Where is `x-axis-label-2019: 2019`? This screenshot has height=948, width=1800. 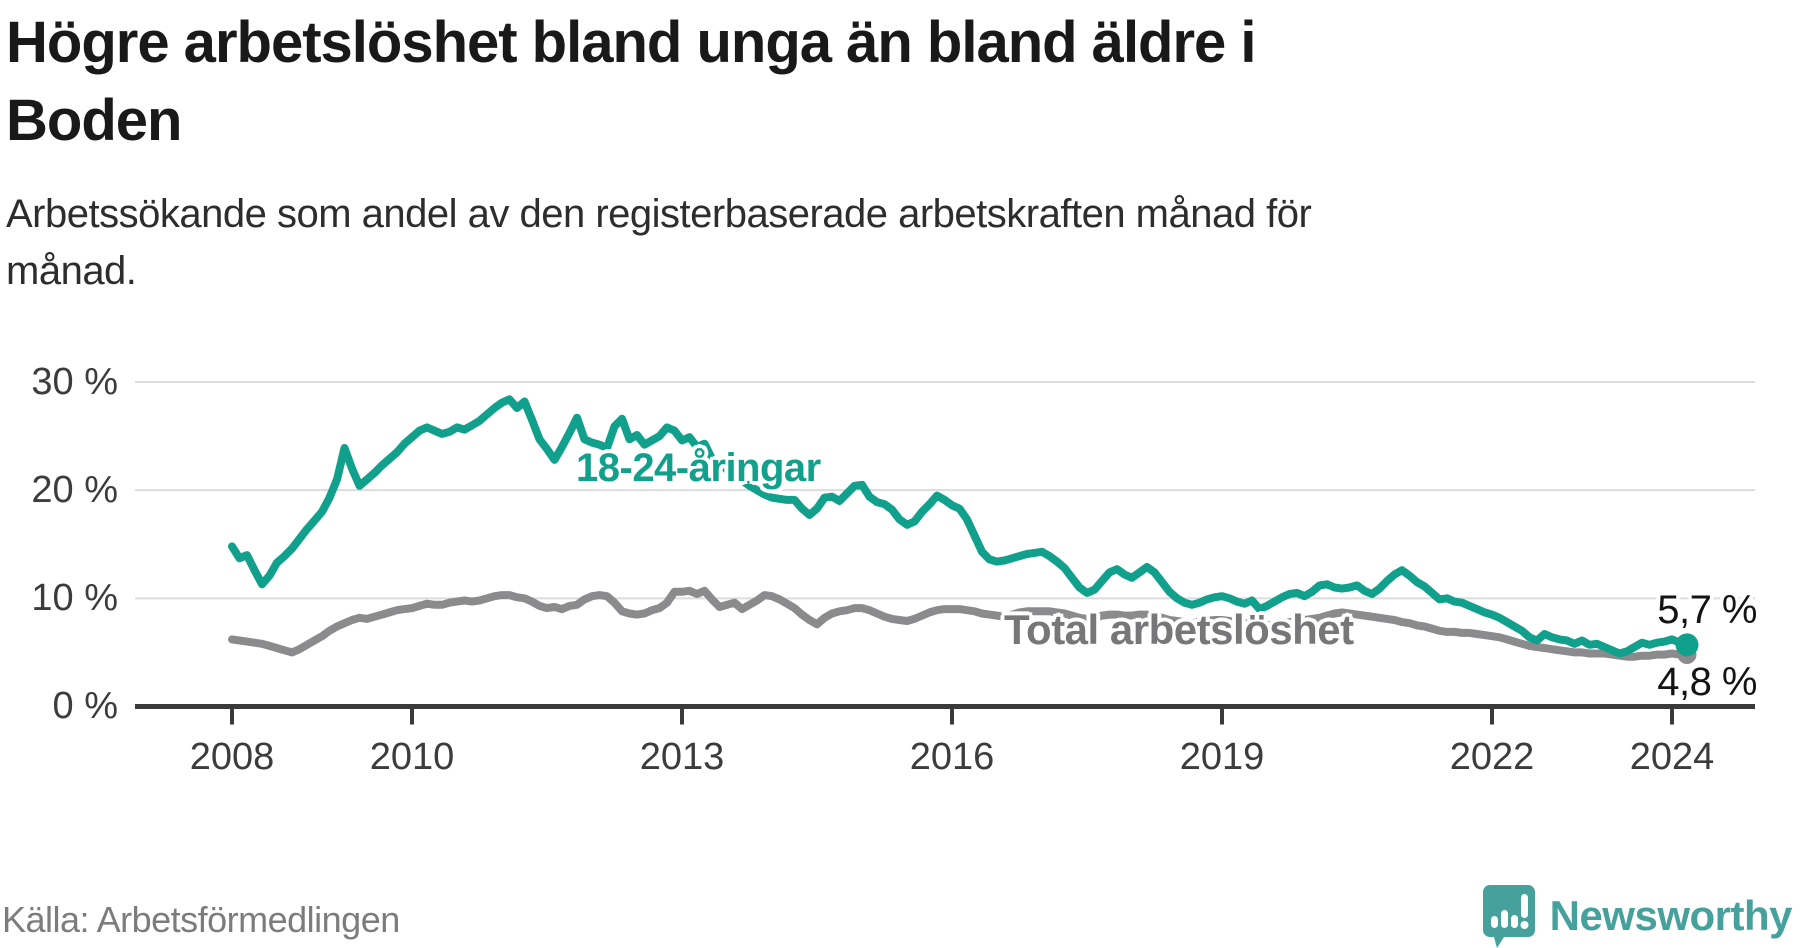 x-axis-label-2019: 2019 is located at coordinates (1222, 757).